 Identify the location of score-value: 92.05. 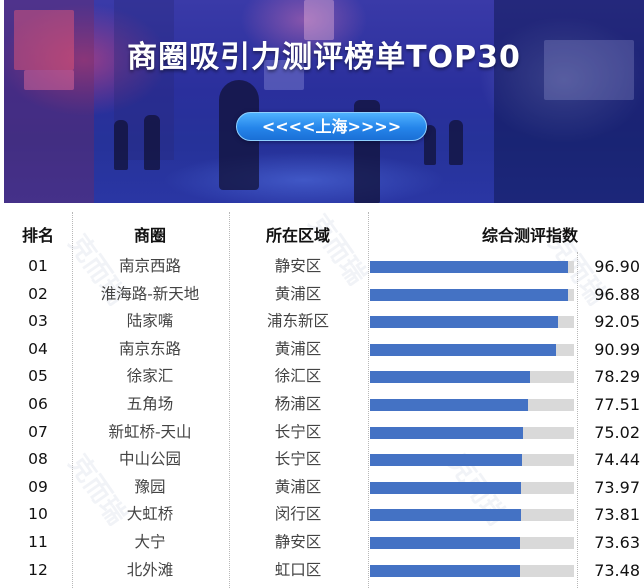
(617, 322).